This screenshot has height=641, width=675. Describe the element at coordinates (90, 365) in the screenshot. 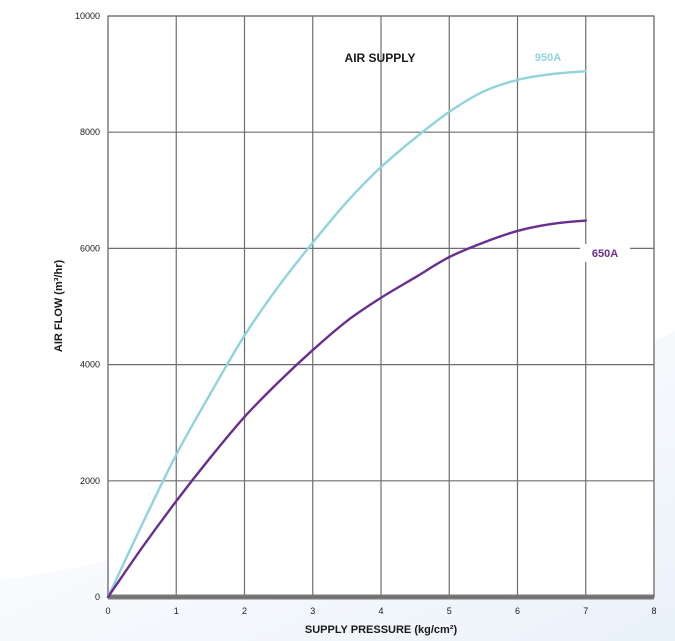

I see `y-tick-label-2: 4000` at that location.